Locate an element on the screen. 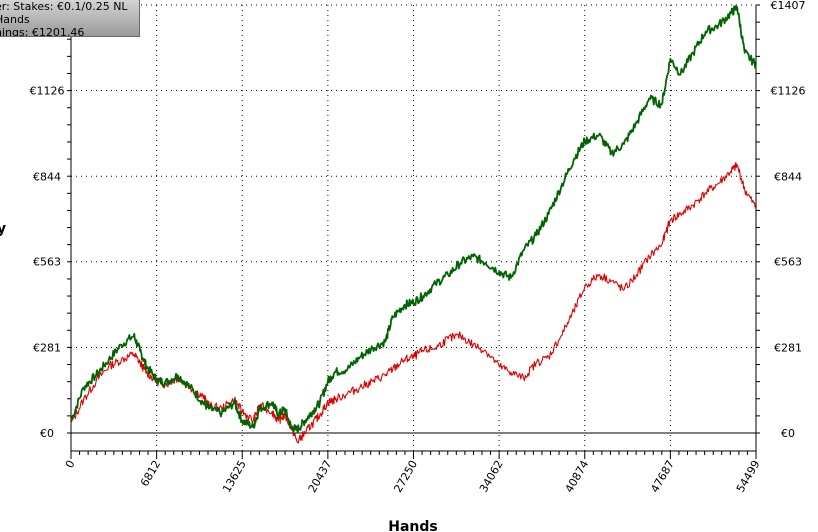 The image size is (818, 532). legend-winnings: nings: €1201.46 is located at coordinates (42, 31).